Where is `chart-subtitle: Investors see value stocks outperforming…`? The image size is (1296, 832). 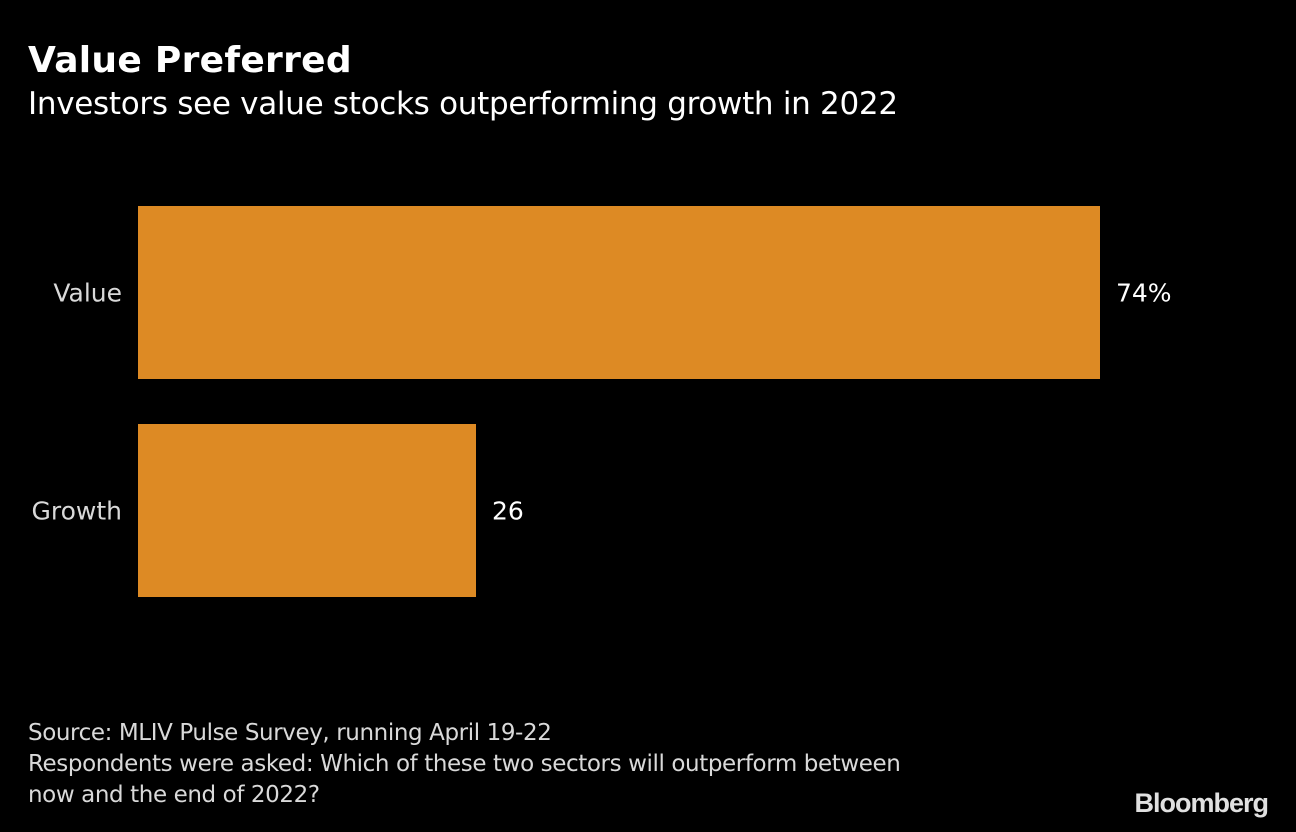
chart-subtitle: Investors see value stocks outperforming… is located at coordinates (463, 104).